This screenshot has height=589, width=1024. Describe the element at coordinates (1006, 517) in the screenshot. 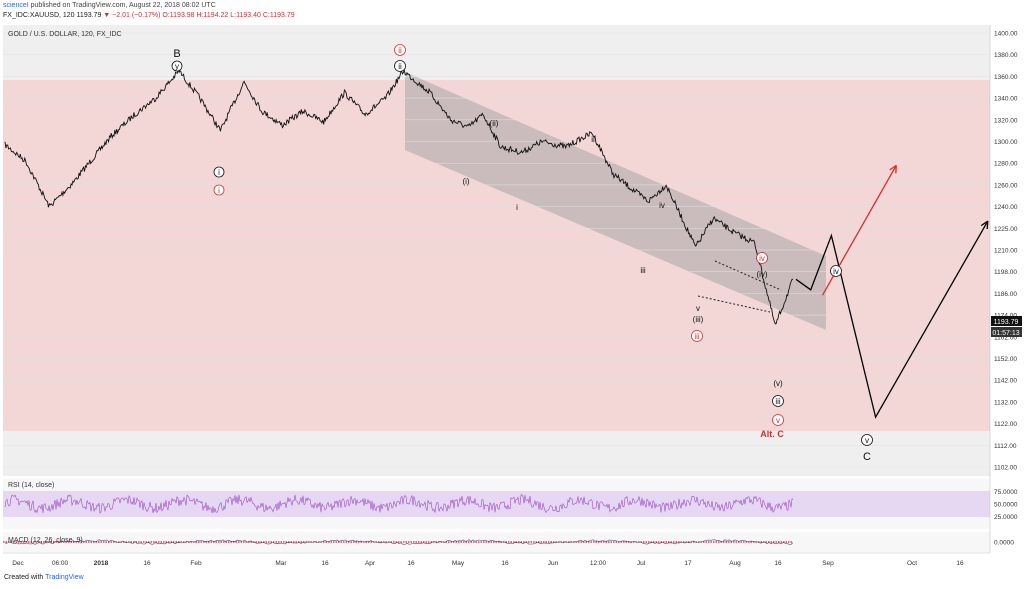

I see `rsi-tick-label: 25.0000` at that location.